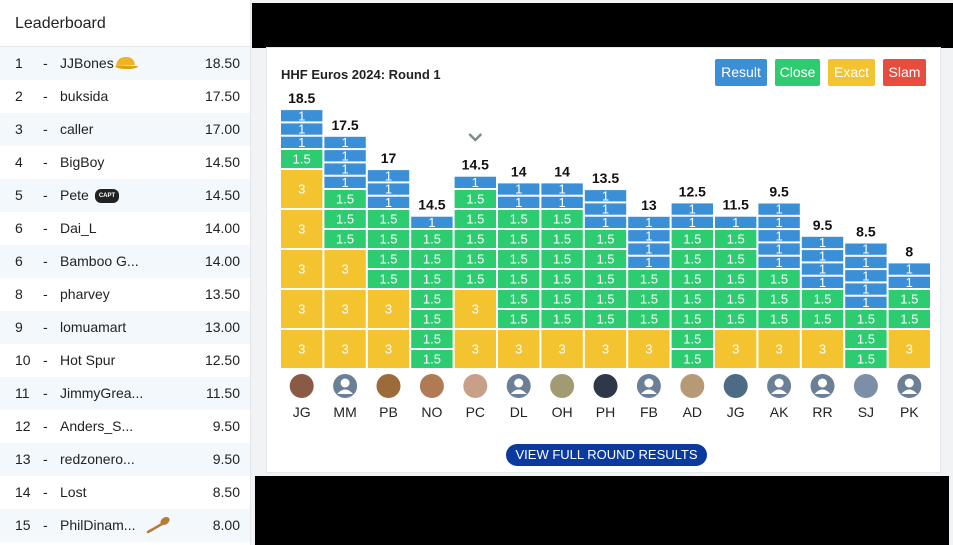 Image resolution: width=953 pixels, height=545 pixels. What do you see at coordinates (222, 327) in the screenshot?
I see `player-score: 13.00` at bounding box center [222, 327].